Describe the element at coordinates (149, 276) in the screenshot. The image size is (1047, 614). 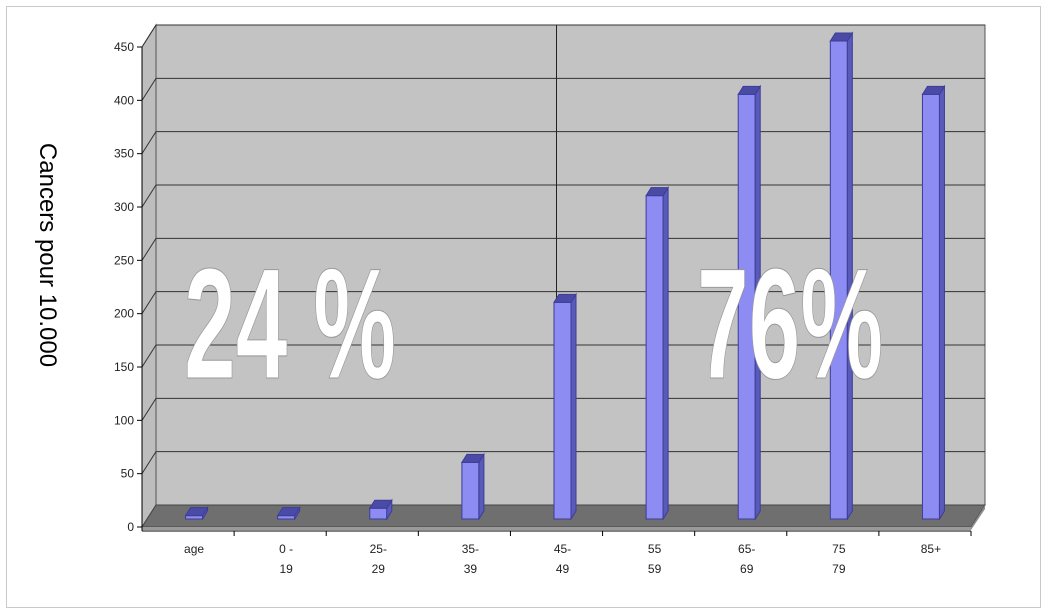
I see `side-wall` at that location.